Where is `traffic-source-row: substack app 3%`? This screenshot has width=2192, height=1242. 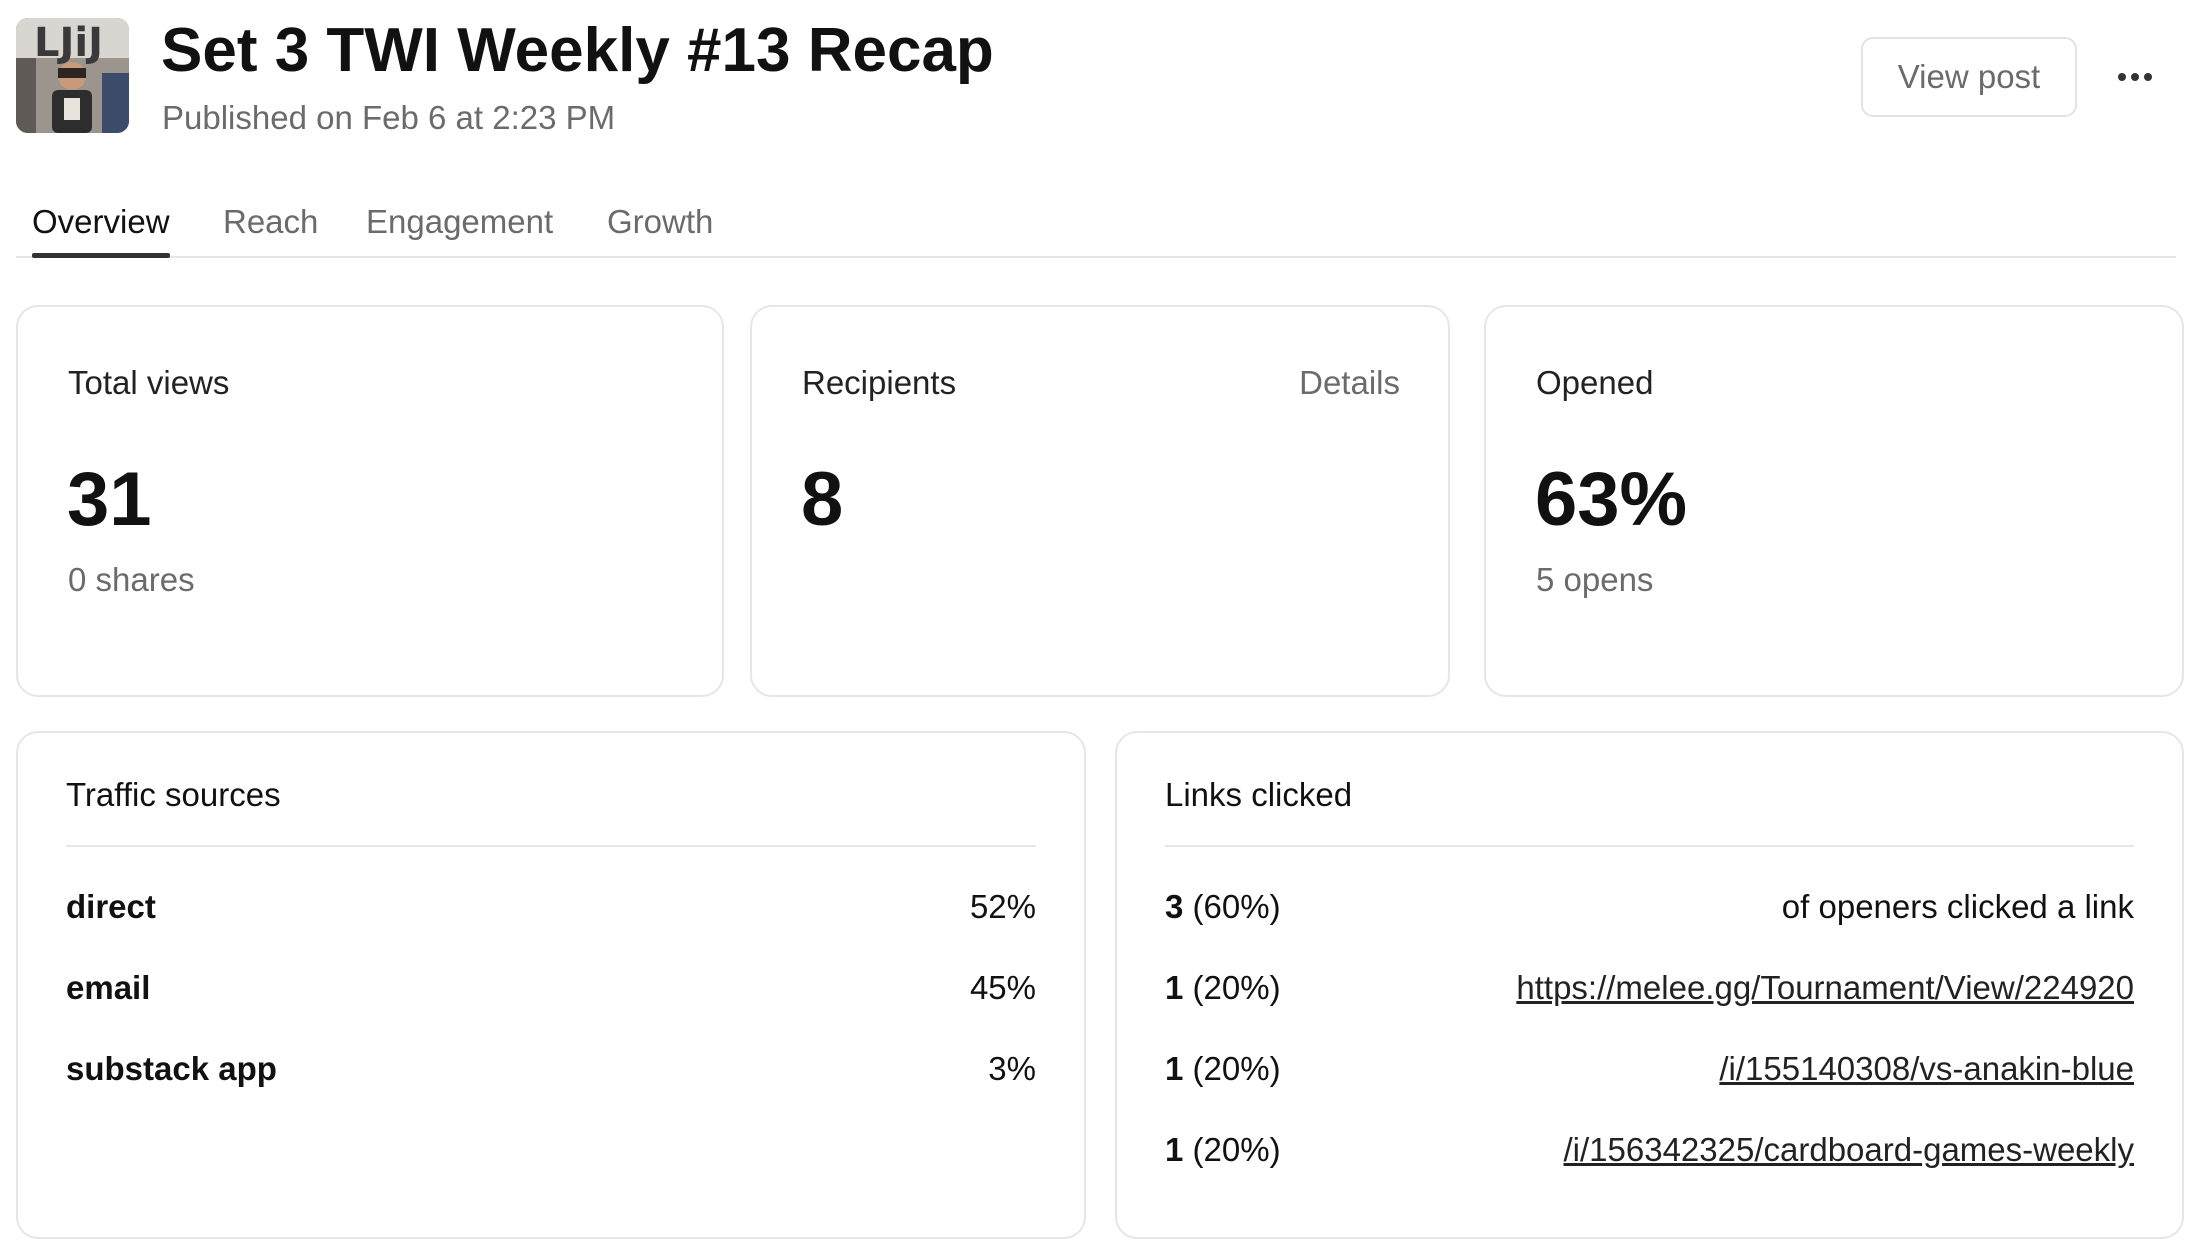 traffic-source-row: substack app 3% is located at coordinates (551, 1069).